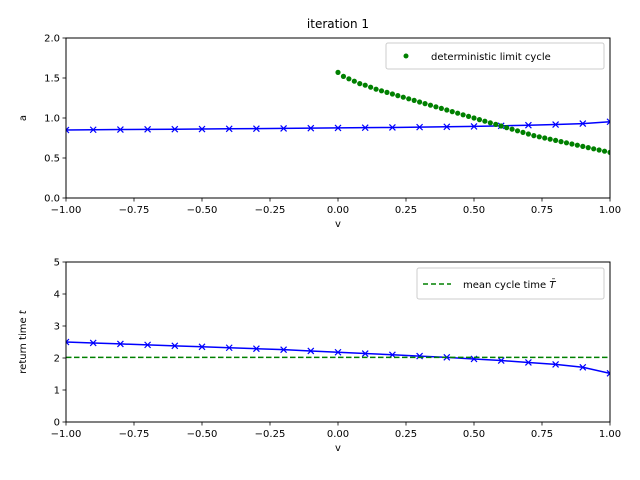 The width and height of the screenshot is (640, 480). I want to click on bottom-plot-marks, so click(338, 357).